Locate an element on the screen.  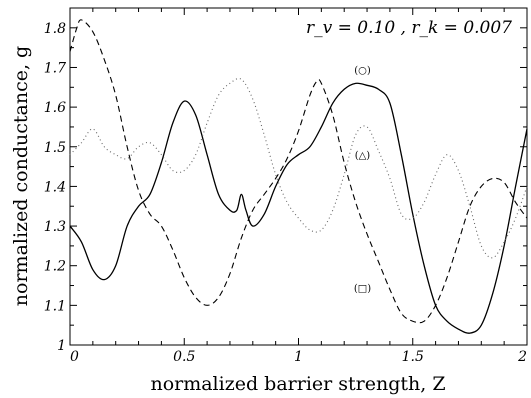
y-tick-label: 1.4 is located at coordinates (55, 187).